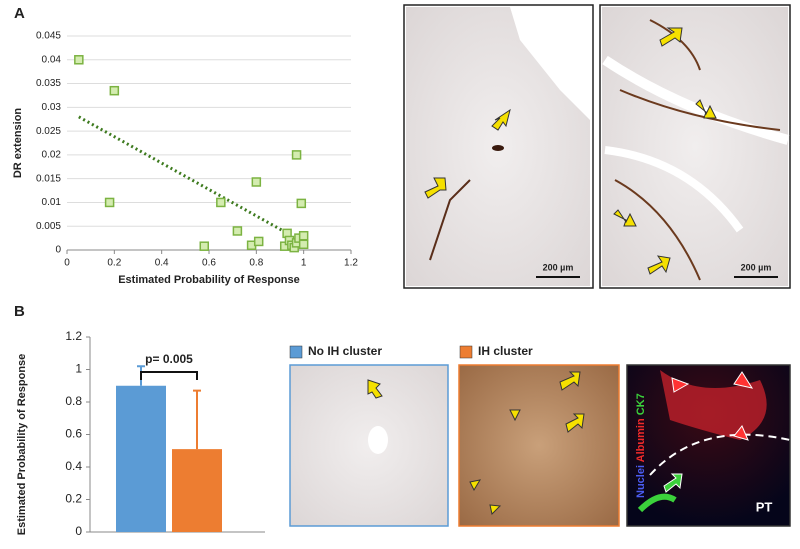 The height and width of the screenshot is (549, 800). What do you see at coordinates (19, 311) in the screenshot?
I see `panel-label: B` at bounding box center [19, 311].